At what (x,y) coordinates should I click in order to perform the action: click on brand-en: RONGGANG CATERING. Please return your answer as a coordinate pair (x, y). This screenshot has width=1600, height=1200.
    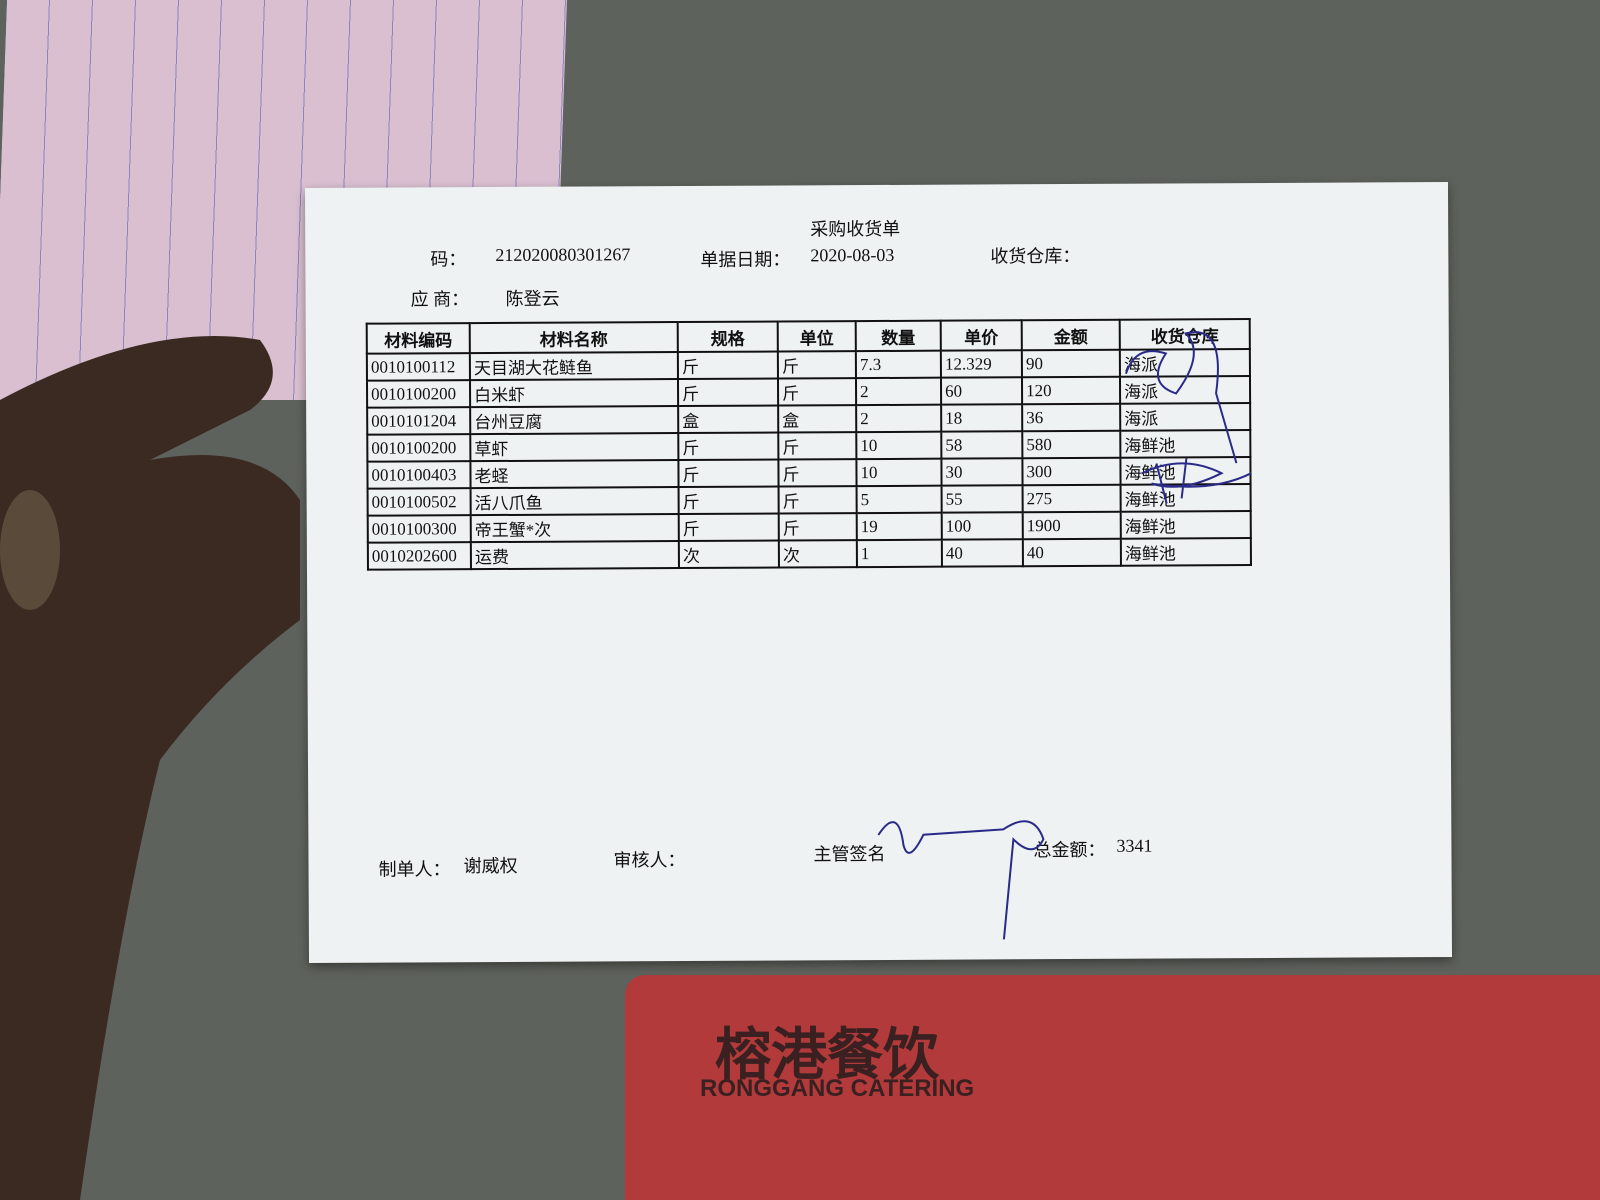
    Looking at the image, I should click on (837, 1088).